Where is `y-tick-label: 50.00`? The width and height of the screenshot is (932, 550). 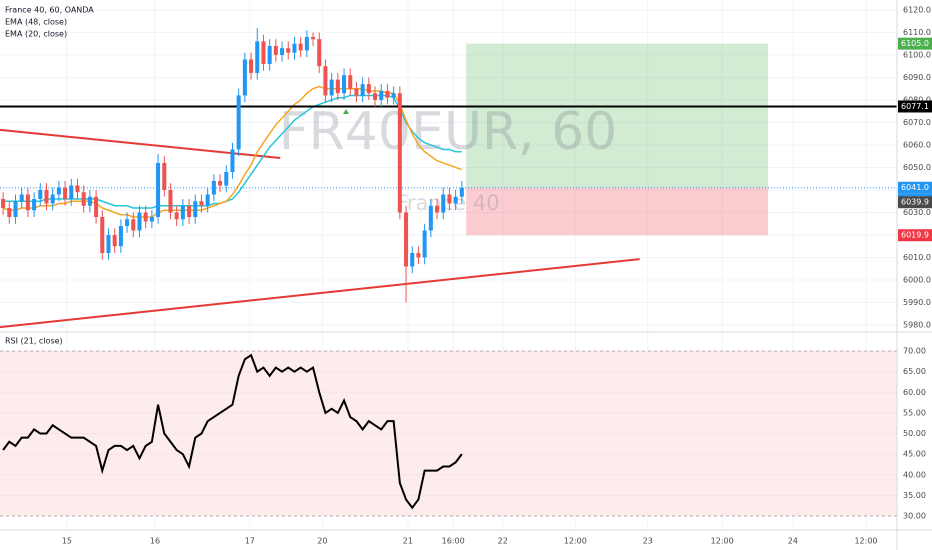
y-tick-label: 50.00 is located at coordinates (914, 433).